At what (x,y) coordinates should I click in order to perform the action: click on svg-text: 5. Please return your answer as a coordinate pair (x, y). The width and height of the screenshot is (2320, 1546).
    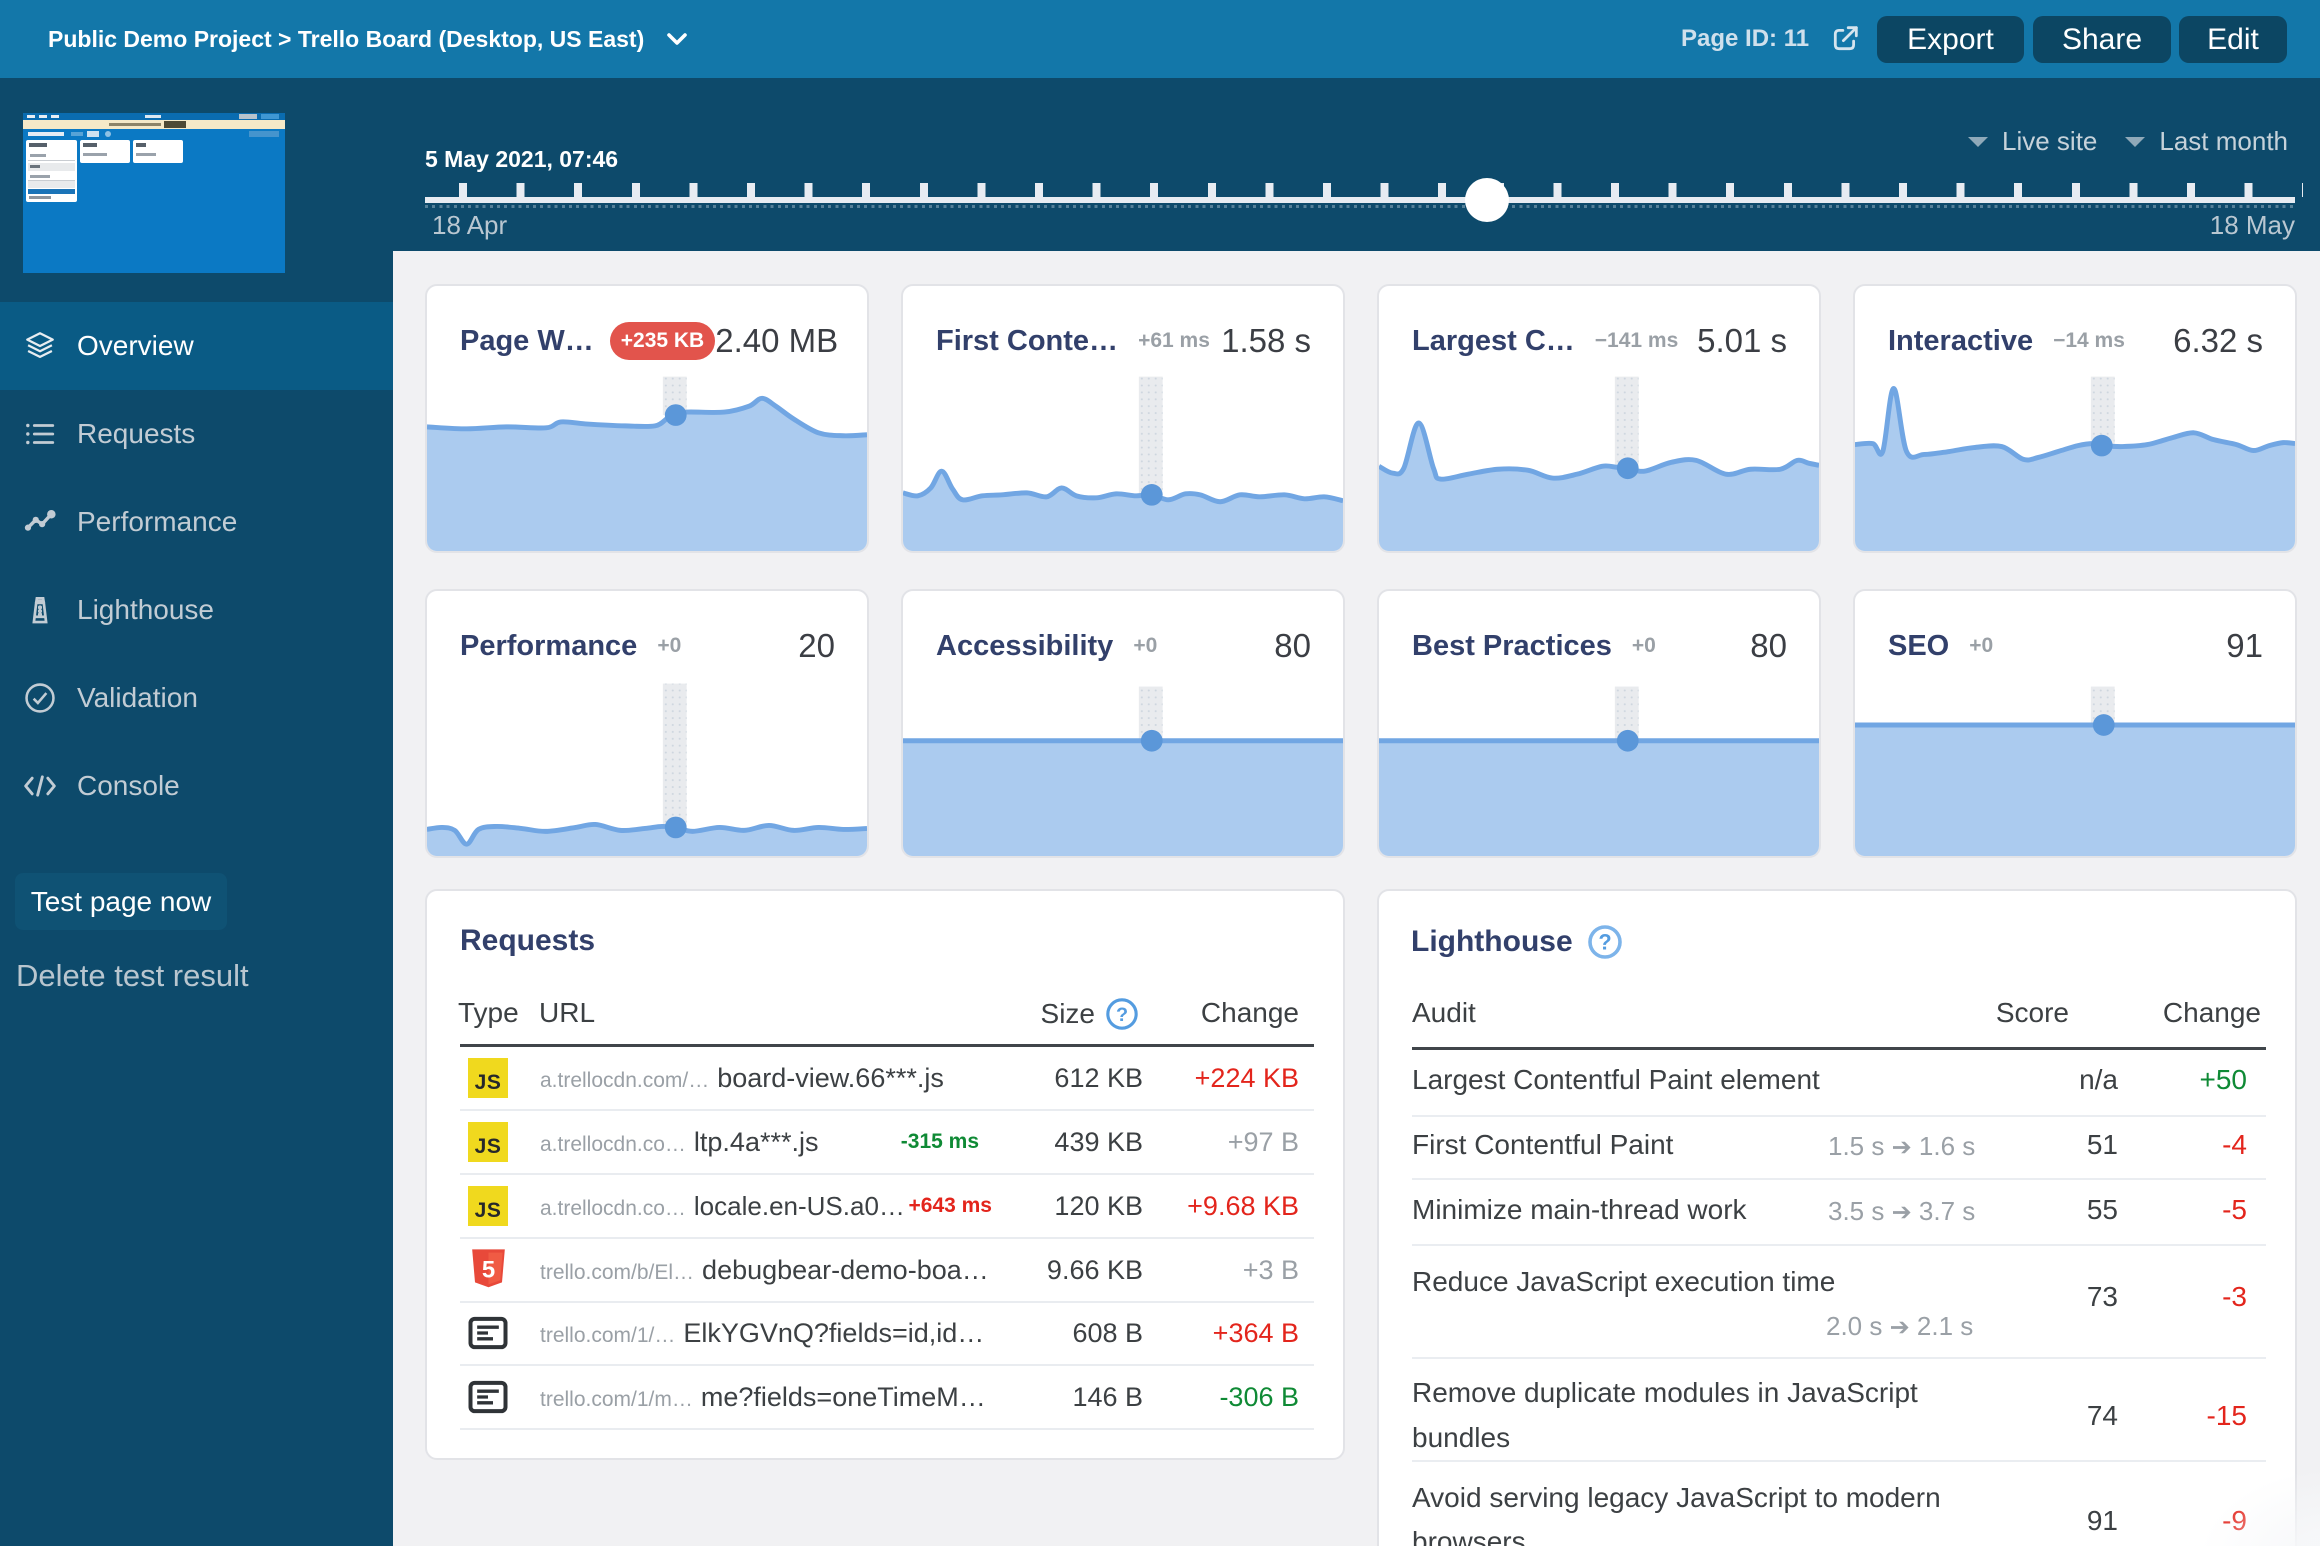
    Looking at the image, I should click on (487, 1270).